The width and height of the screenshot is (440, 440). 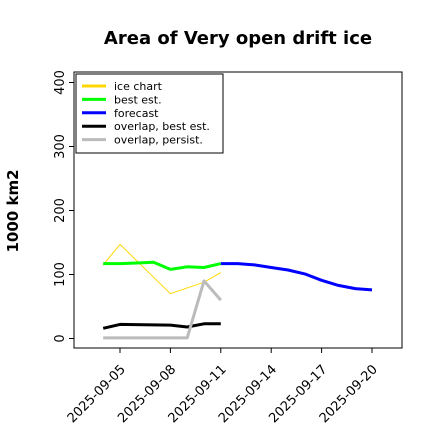 I want to click on y-tick-label: 100, so click(x=60, y=274).